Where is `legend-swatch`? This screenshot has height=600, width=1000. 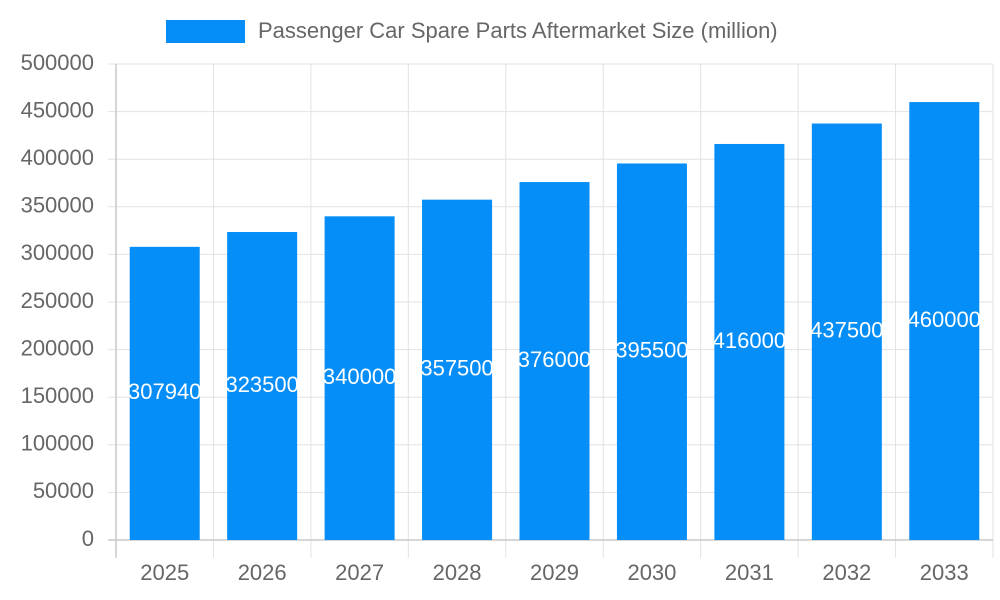 legend-swatch is located at coordinates (205, 31).